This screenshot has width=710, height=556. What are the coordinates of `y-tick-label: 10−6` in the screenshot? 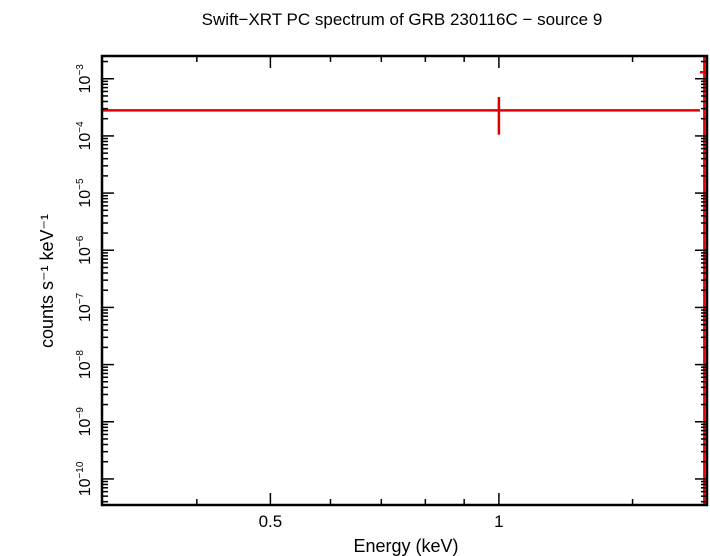 It's located at (84, 250).